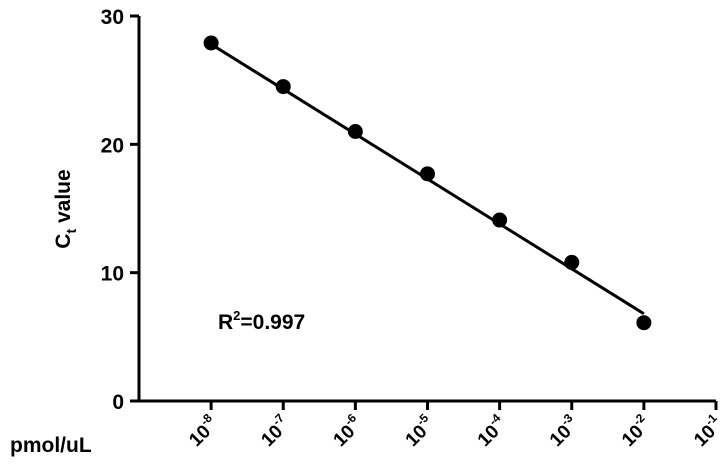 Image resolution: width=724 pixels, height=468 pixels. I want to click on x-tick-label: 10-2, so click(635, 431).